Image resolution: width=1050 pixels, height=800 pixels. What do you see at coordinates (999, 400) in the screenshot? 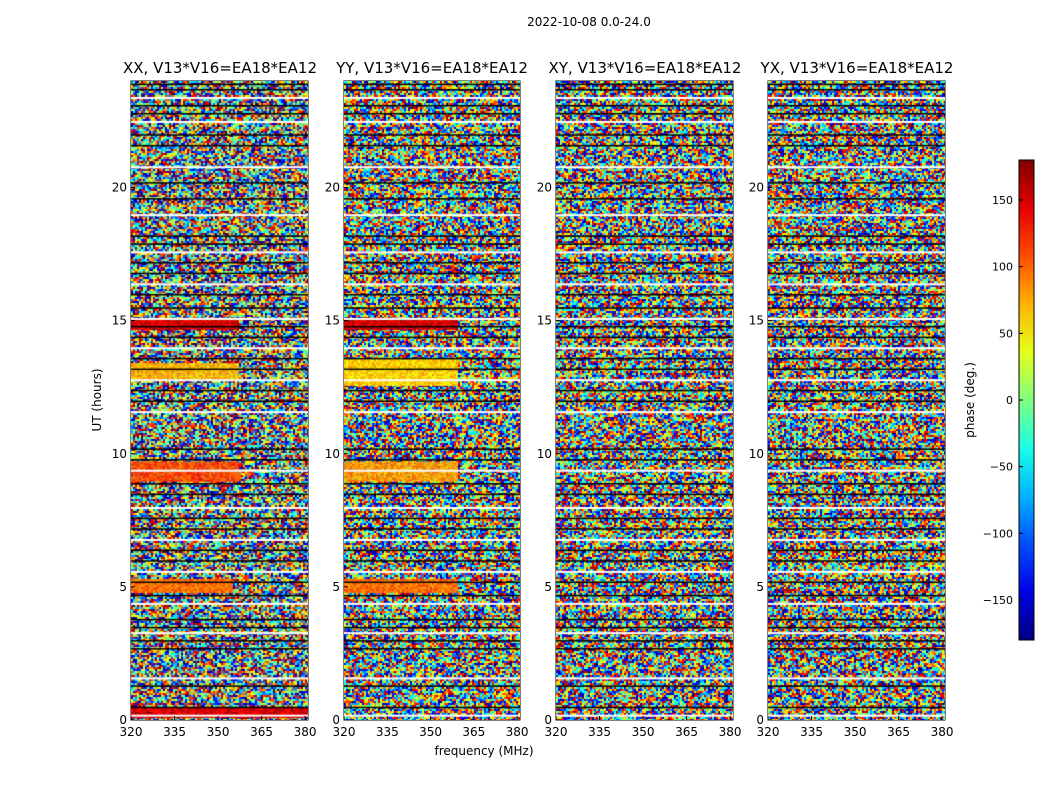
I see `colorbar: phase (deg.) 150 100 50 0 −50 −100 −150` at bounding box center [999, 400].